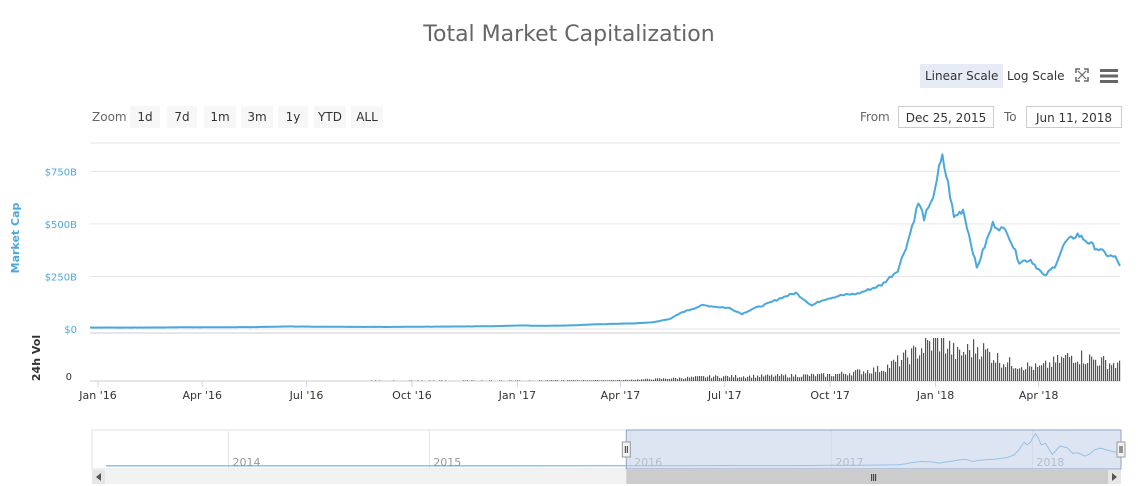 The height and width of the screenshot is (486, 1138). I want to click on arrow-right-icon, so click(1114, 477).